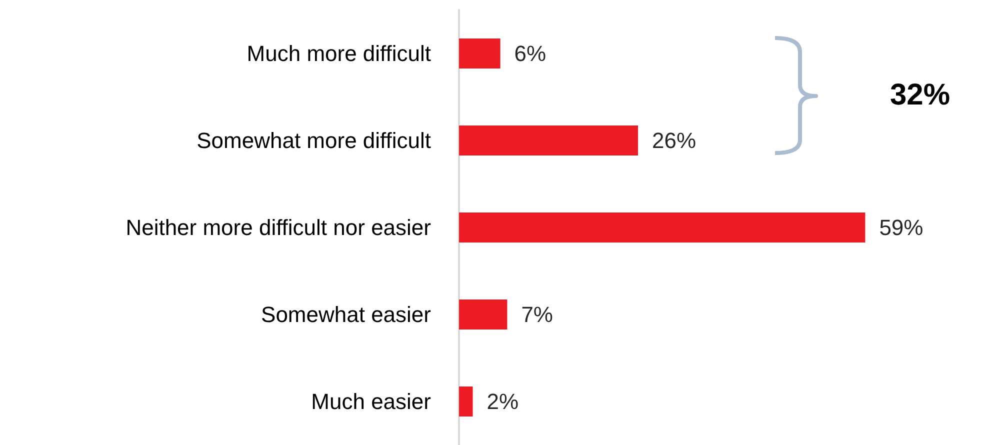 The height and width of the screenshot is (445, 992). Describe the element at coordinates (901, 227) in the screenshot. I see `data-label: 59%` at that location.